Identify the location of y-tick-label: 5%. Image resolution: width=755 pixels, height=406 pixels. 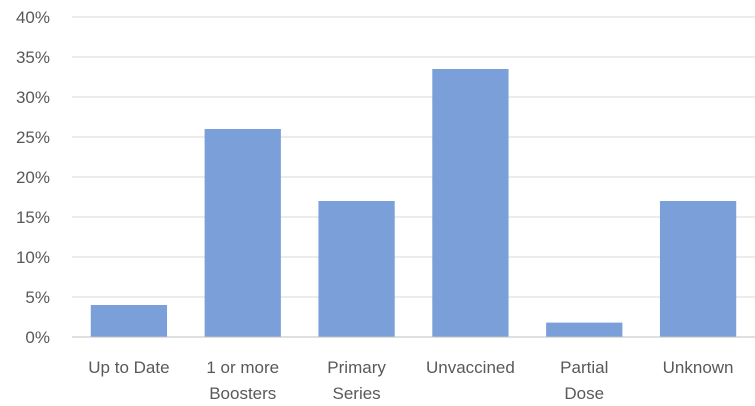
(37, 297).